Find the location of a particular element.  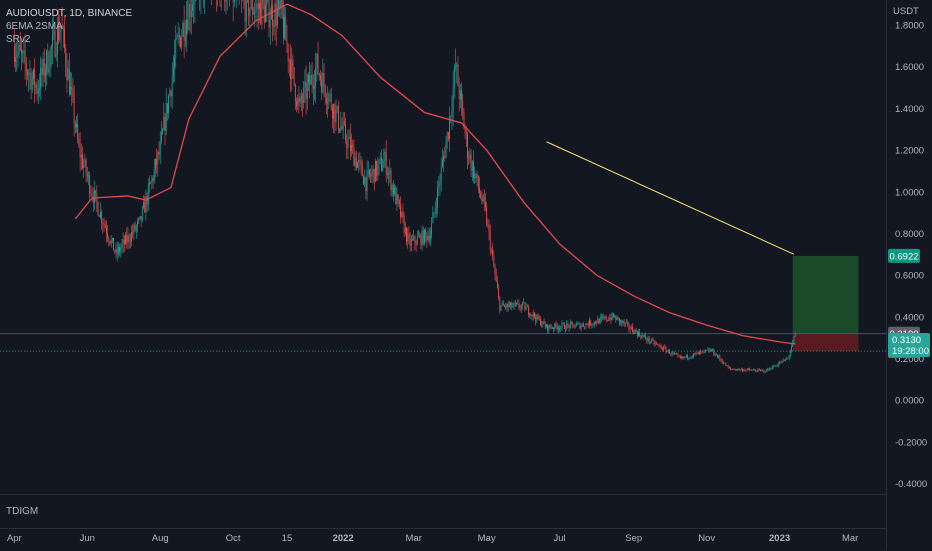

y-tick-label: 0.4000 is located at coordinates (909, 317).